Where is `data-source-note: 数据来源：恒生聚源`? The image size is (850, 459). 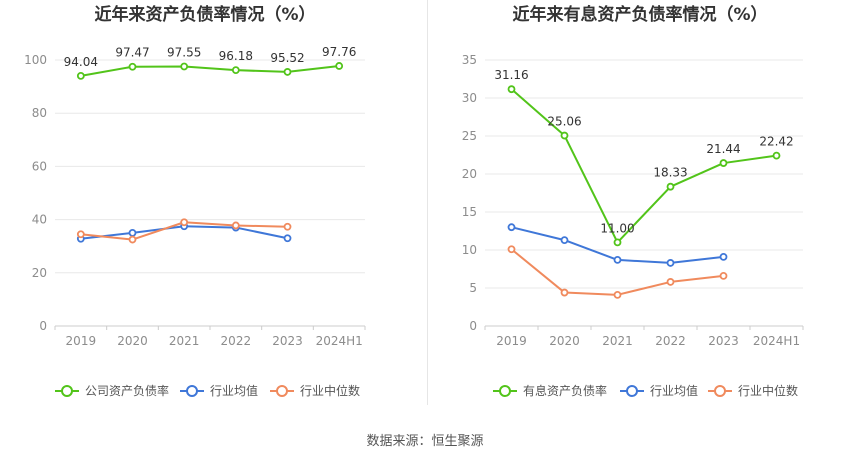 data-source-note: 数据来源：恒生聚源 is located at coordinates (425, 441).